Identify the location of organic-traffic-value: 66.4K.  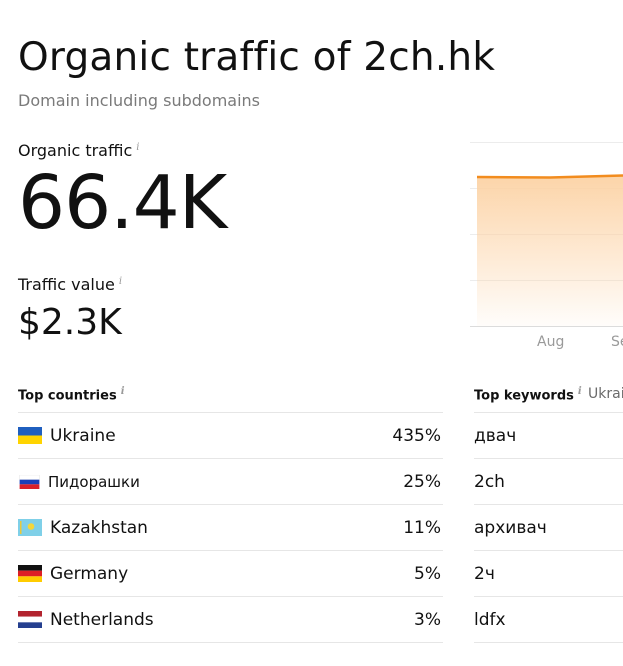
(122, 203).